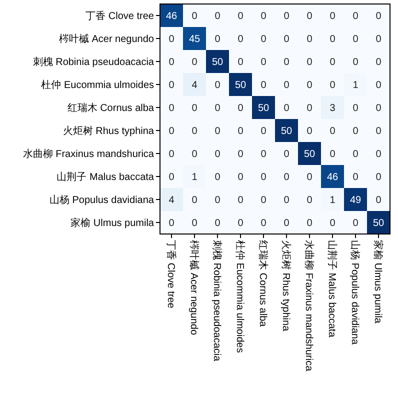 This screenshot has height=398, width=398. I want to click on data-label: 46, so click(332, 177).